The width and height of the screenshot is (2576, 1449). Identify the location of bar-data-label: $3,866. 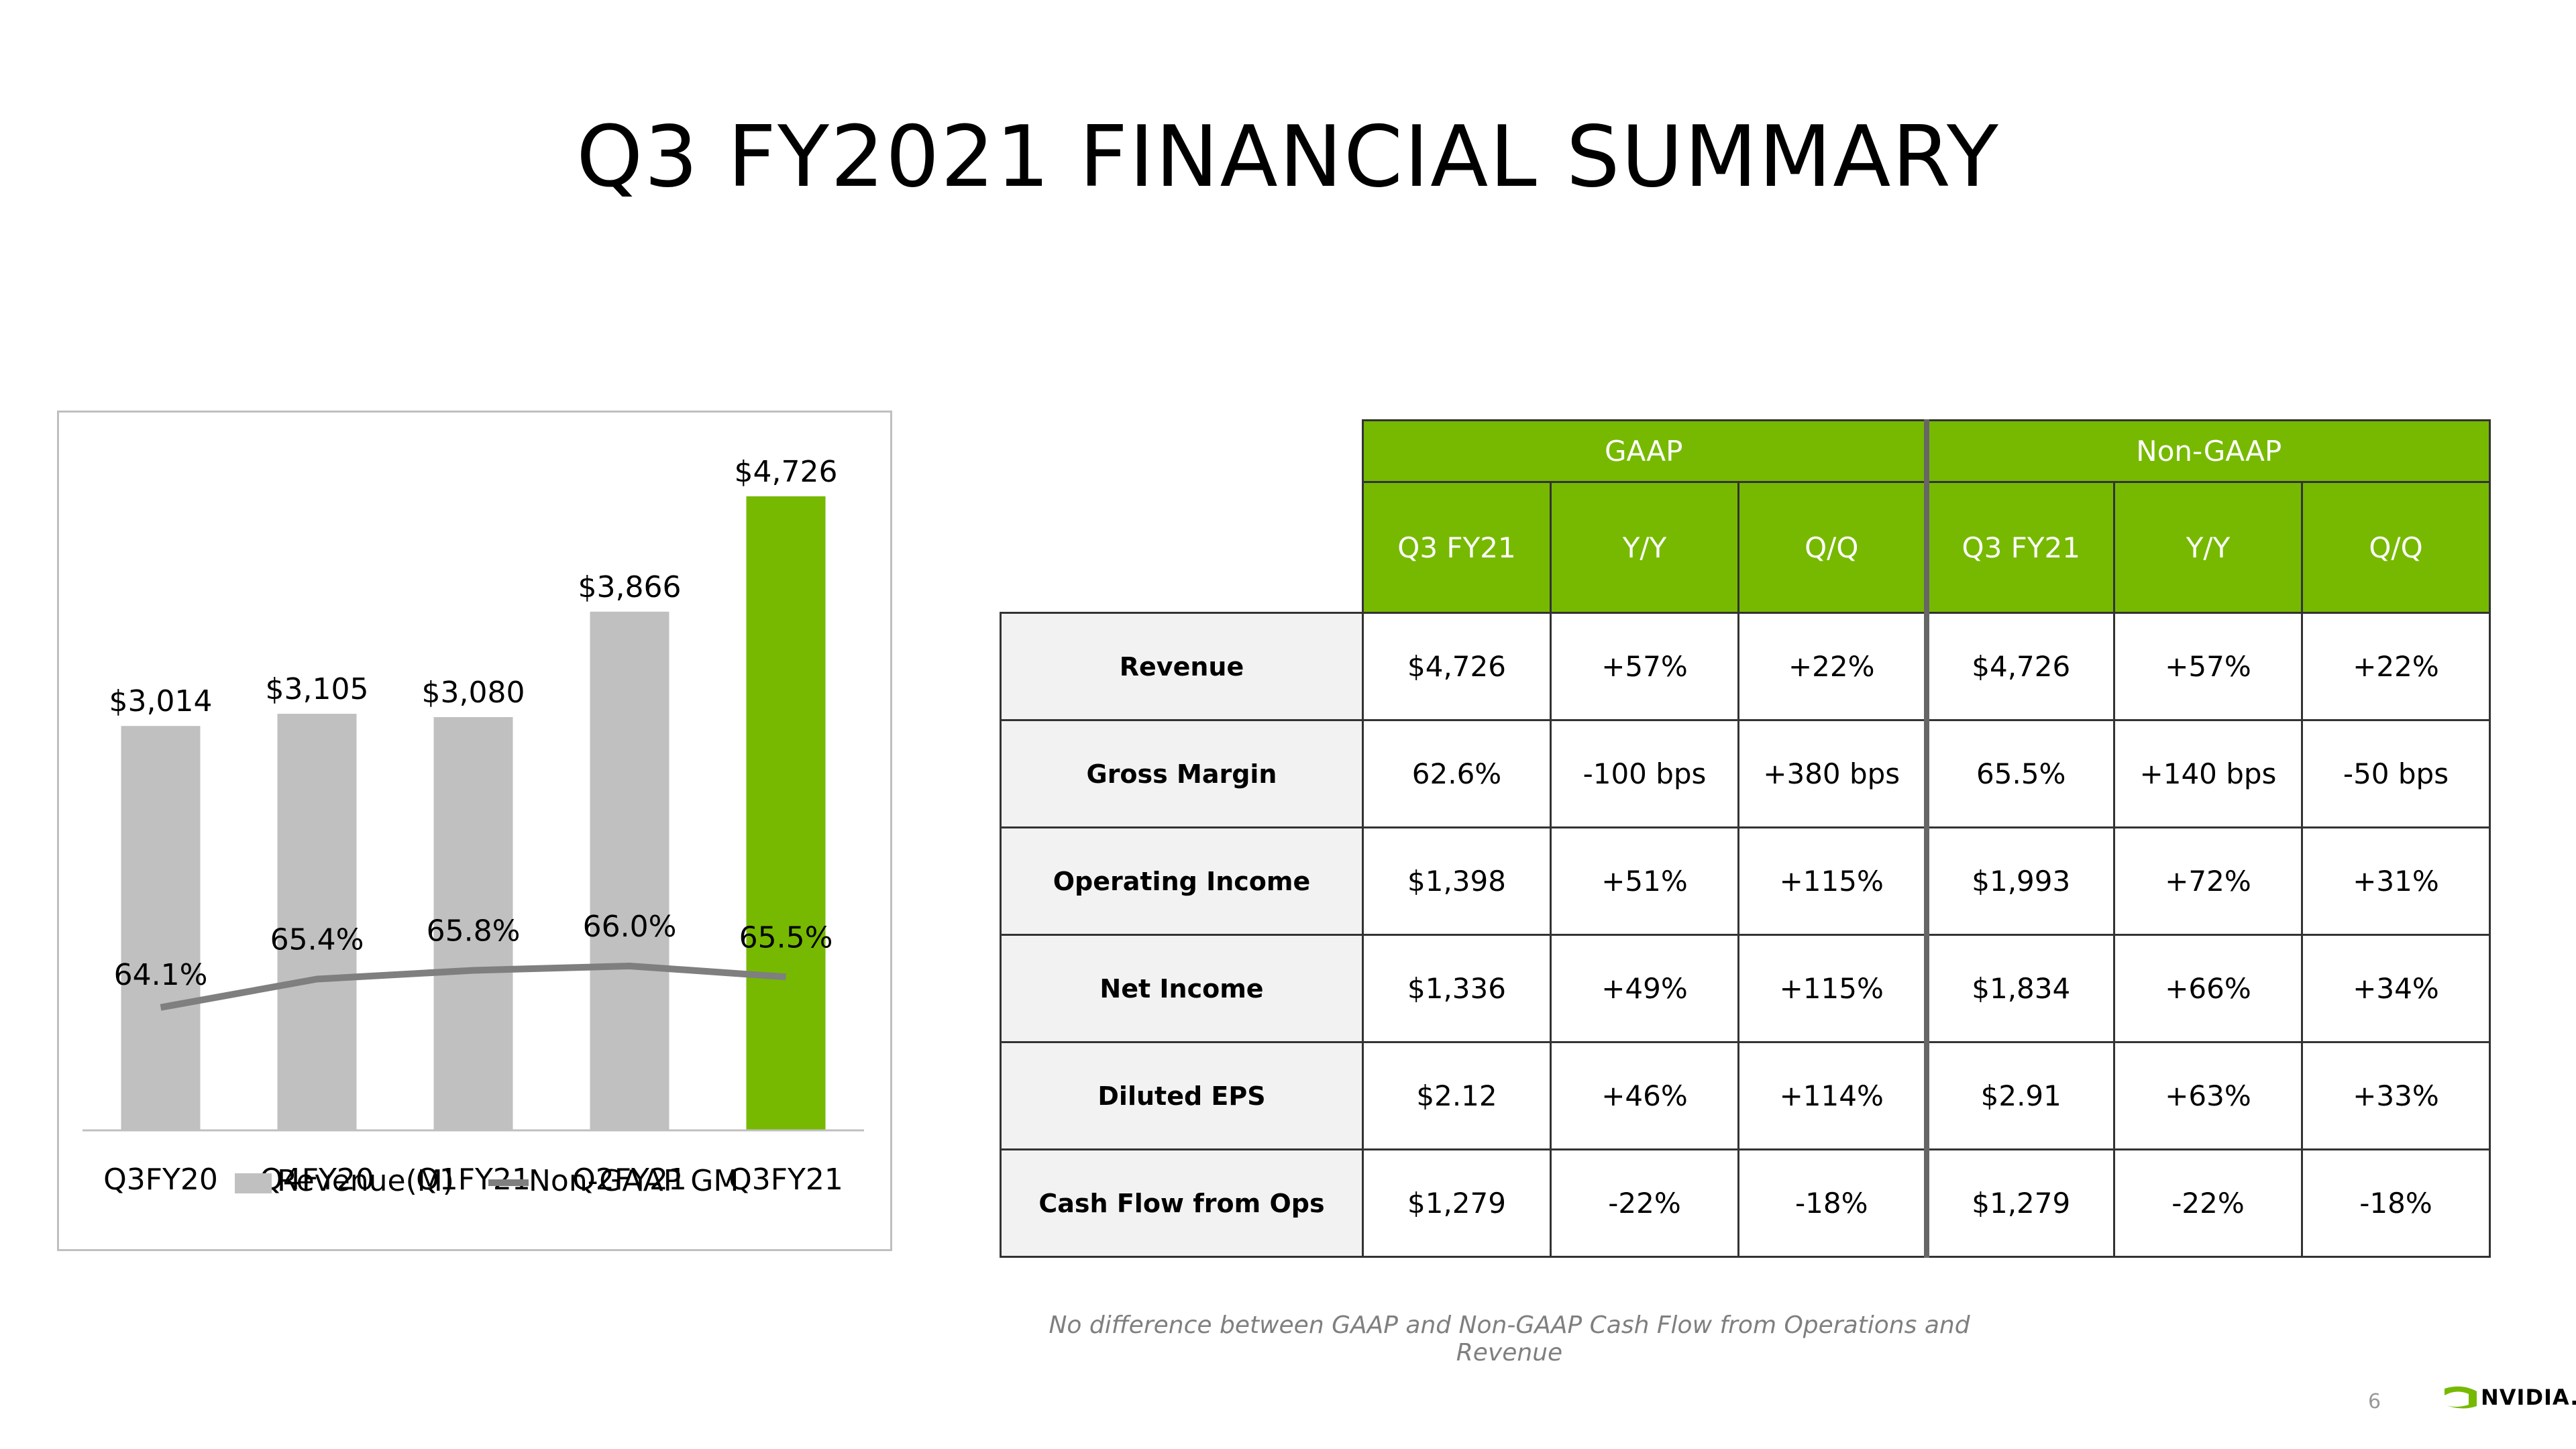
(630, 587).